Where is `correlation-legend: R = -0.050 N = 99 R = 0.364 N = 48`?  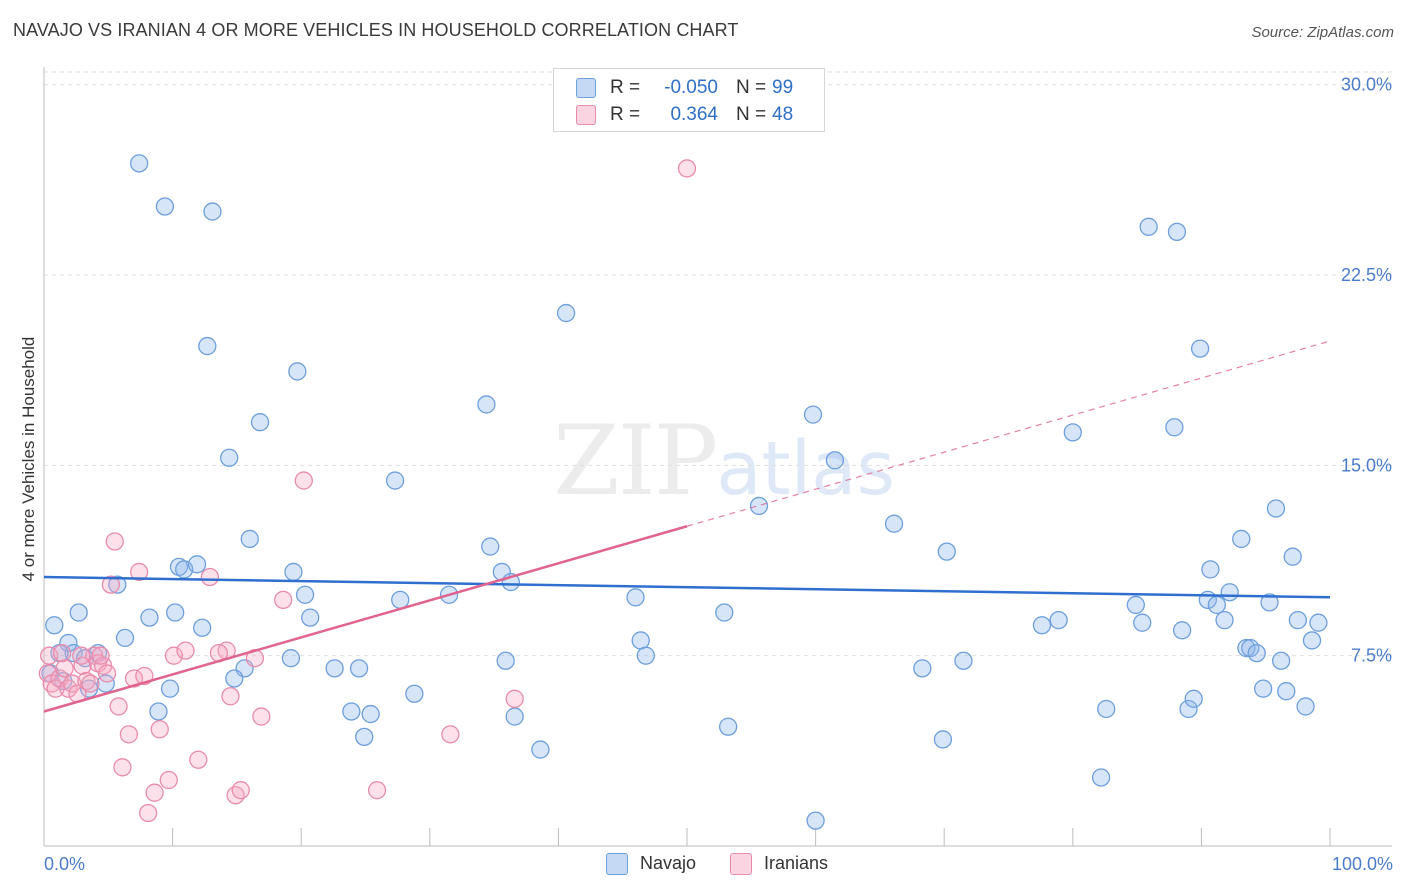 correlation-legend: R = -0.050 N = 99 R = 0.364 N = 48 is located at coordinates (689, 100).